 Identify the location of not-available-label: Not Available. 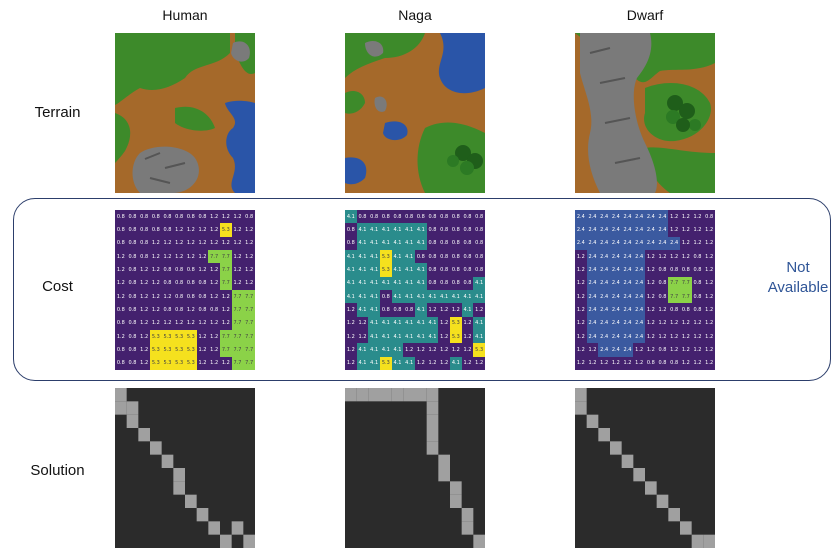
(796, 278).